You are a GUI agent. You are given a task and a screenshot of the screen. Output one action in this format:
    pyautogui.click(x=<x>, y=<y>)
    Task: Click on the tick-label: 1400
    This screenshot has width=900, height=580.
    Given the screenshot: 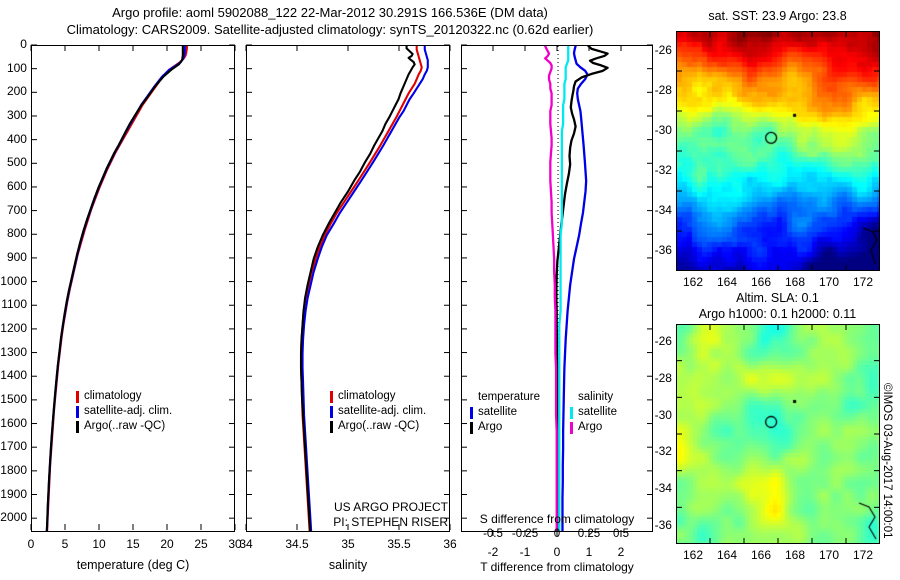 What is the action you would take?
    pyautogui.click(x=13, y=375)
    